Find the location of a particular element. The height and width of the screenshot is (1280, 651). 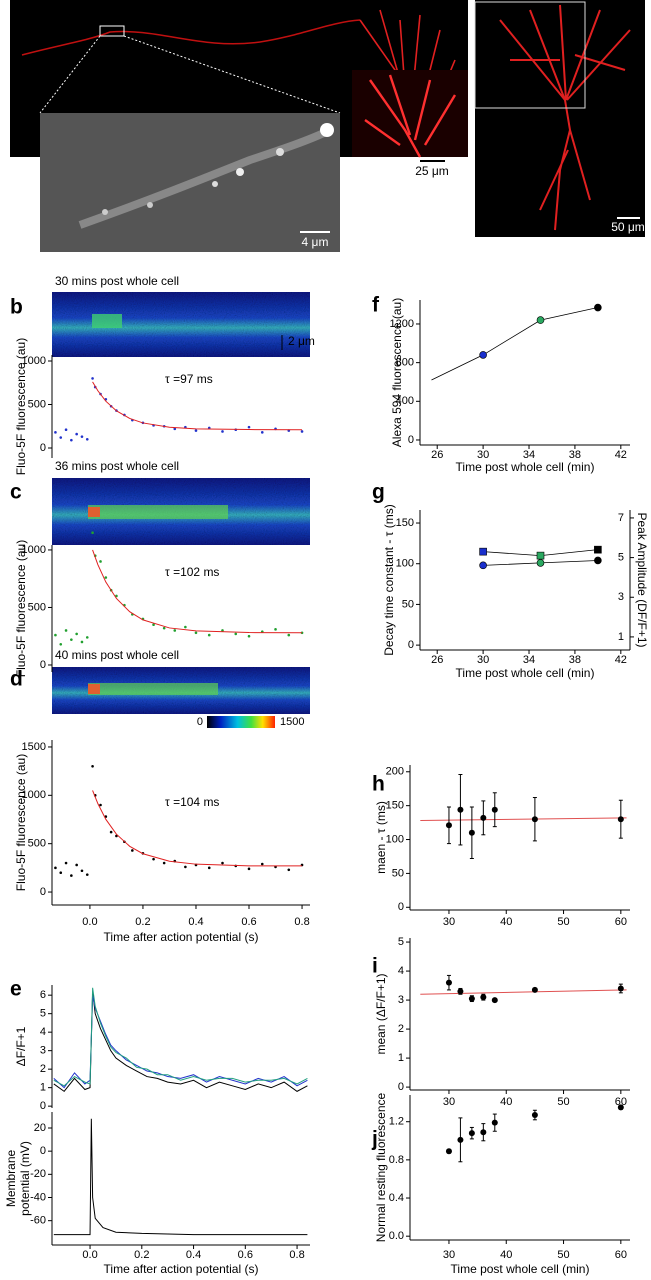

colorbar-label: 1500 is located at coordinates (292, 722).